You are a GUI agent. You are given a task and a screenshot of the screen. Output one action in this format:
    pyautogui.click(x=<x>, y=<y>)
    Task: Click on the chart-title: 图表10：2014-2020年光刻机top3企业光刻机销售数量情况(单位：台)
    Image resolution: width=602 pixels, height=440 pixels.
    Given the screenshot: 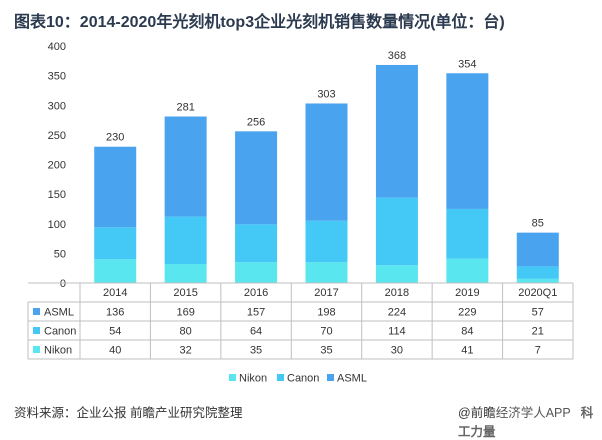 What is the action you would take?
    pyautogui.click(x=259, y=22)
    